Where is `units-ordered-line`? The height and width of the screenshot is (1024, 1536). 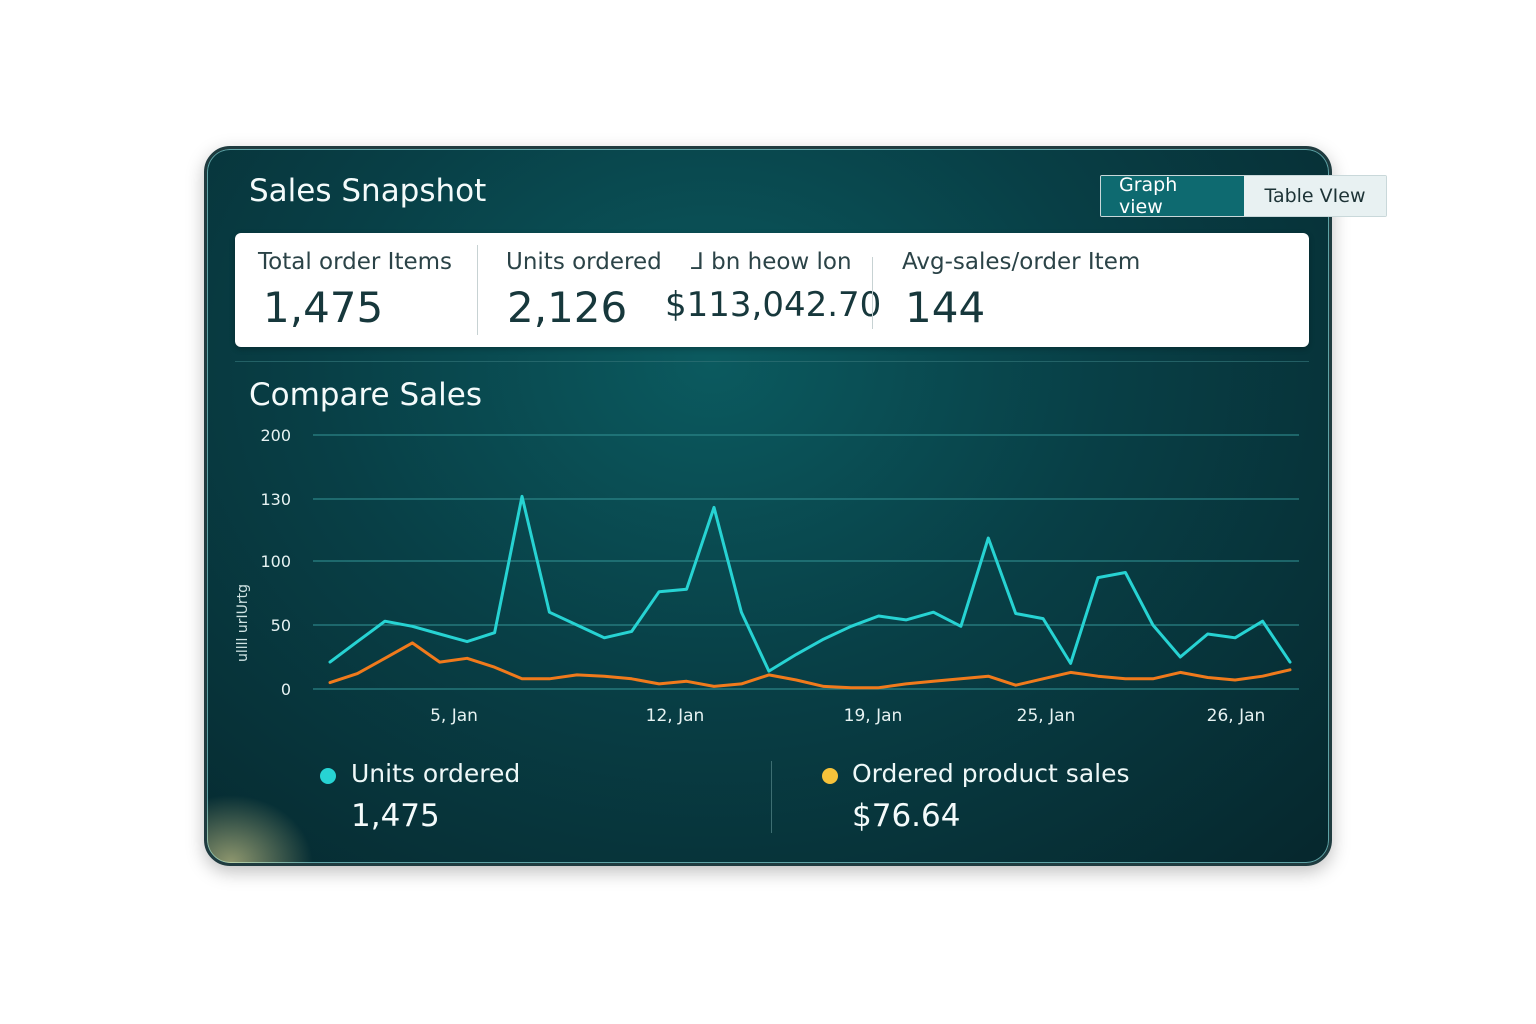 units-ordered-line is located at coordinates (810, 583).